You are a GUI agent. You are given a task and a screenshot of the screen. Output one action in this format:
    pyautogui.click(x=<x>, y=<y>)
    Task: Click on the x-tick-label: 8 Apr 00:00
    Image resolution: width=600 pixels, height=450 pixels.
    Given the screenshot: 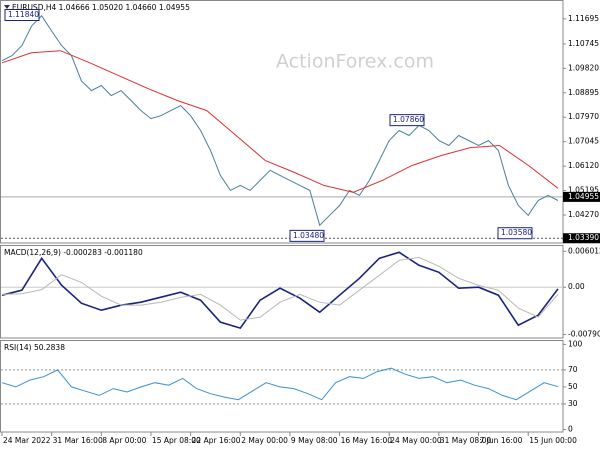 What is the action you would take?
    pyautogui.click(x=124, y=440)
    